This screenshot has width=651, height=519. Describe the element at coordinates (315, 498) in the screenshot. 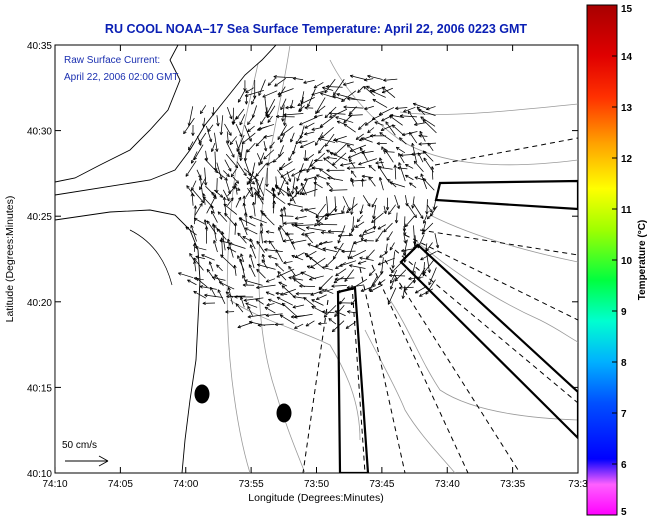

I see `x-axis-label: Longitude (Degrees:Minutes)` at that location.